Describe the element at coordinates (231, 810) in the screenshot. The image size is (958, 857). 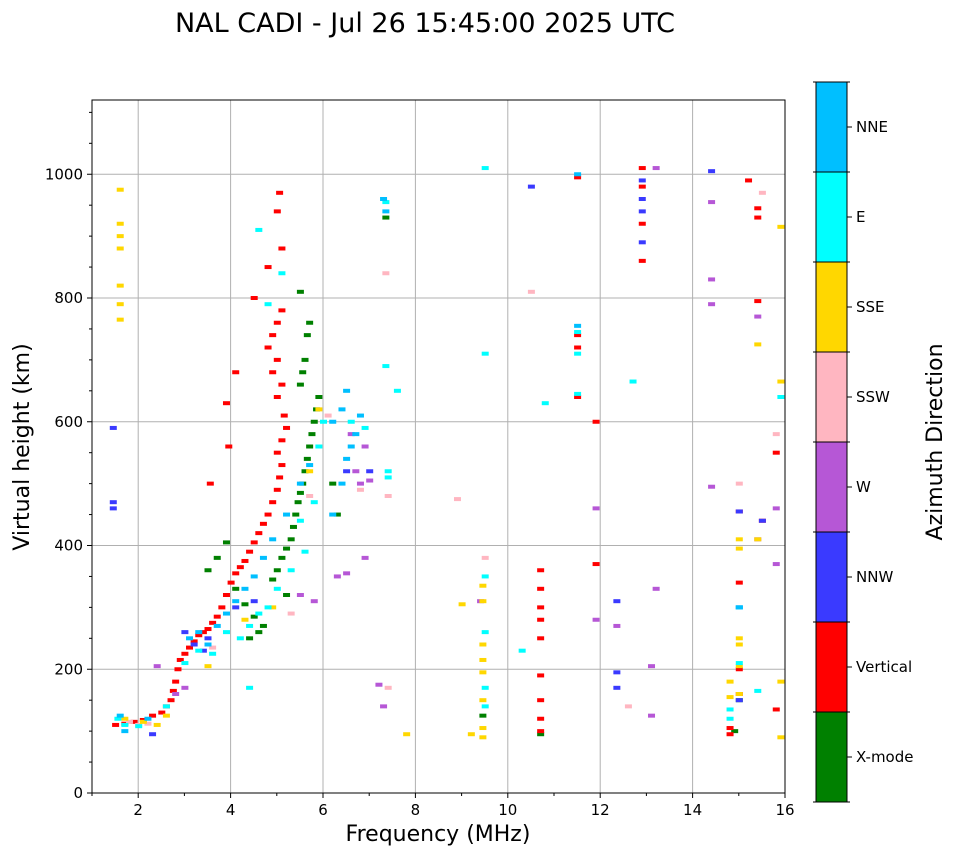
I see `x-tick-label: 4` at that location.